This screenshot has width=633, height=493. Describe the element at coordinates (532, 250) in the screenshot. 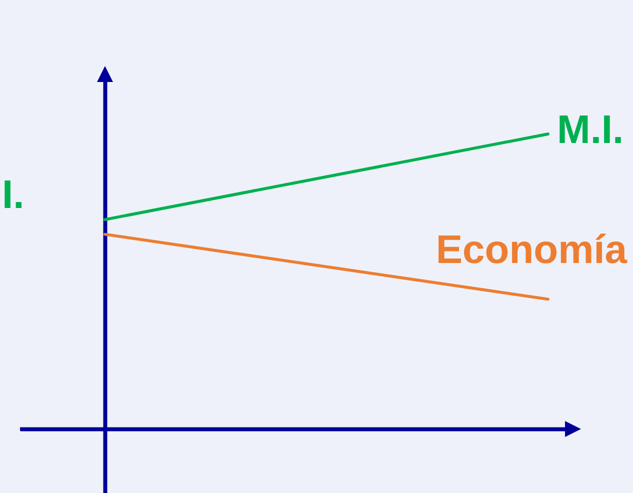

I see `series-label: Economía` at that location.